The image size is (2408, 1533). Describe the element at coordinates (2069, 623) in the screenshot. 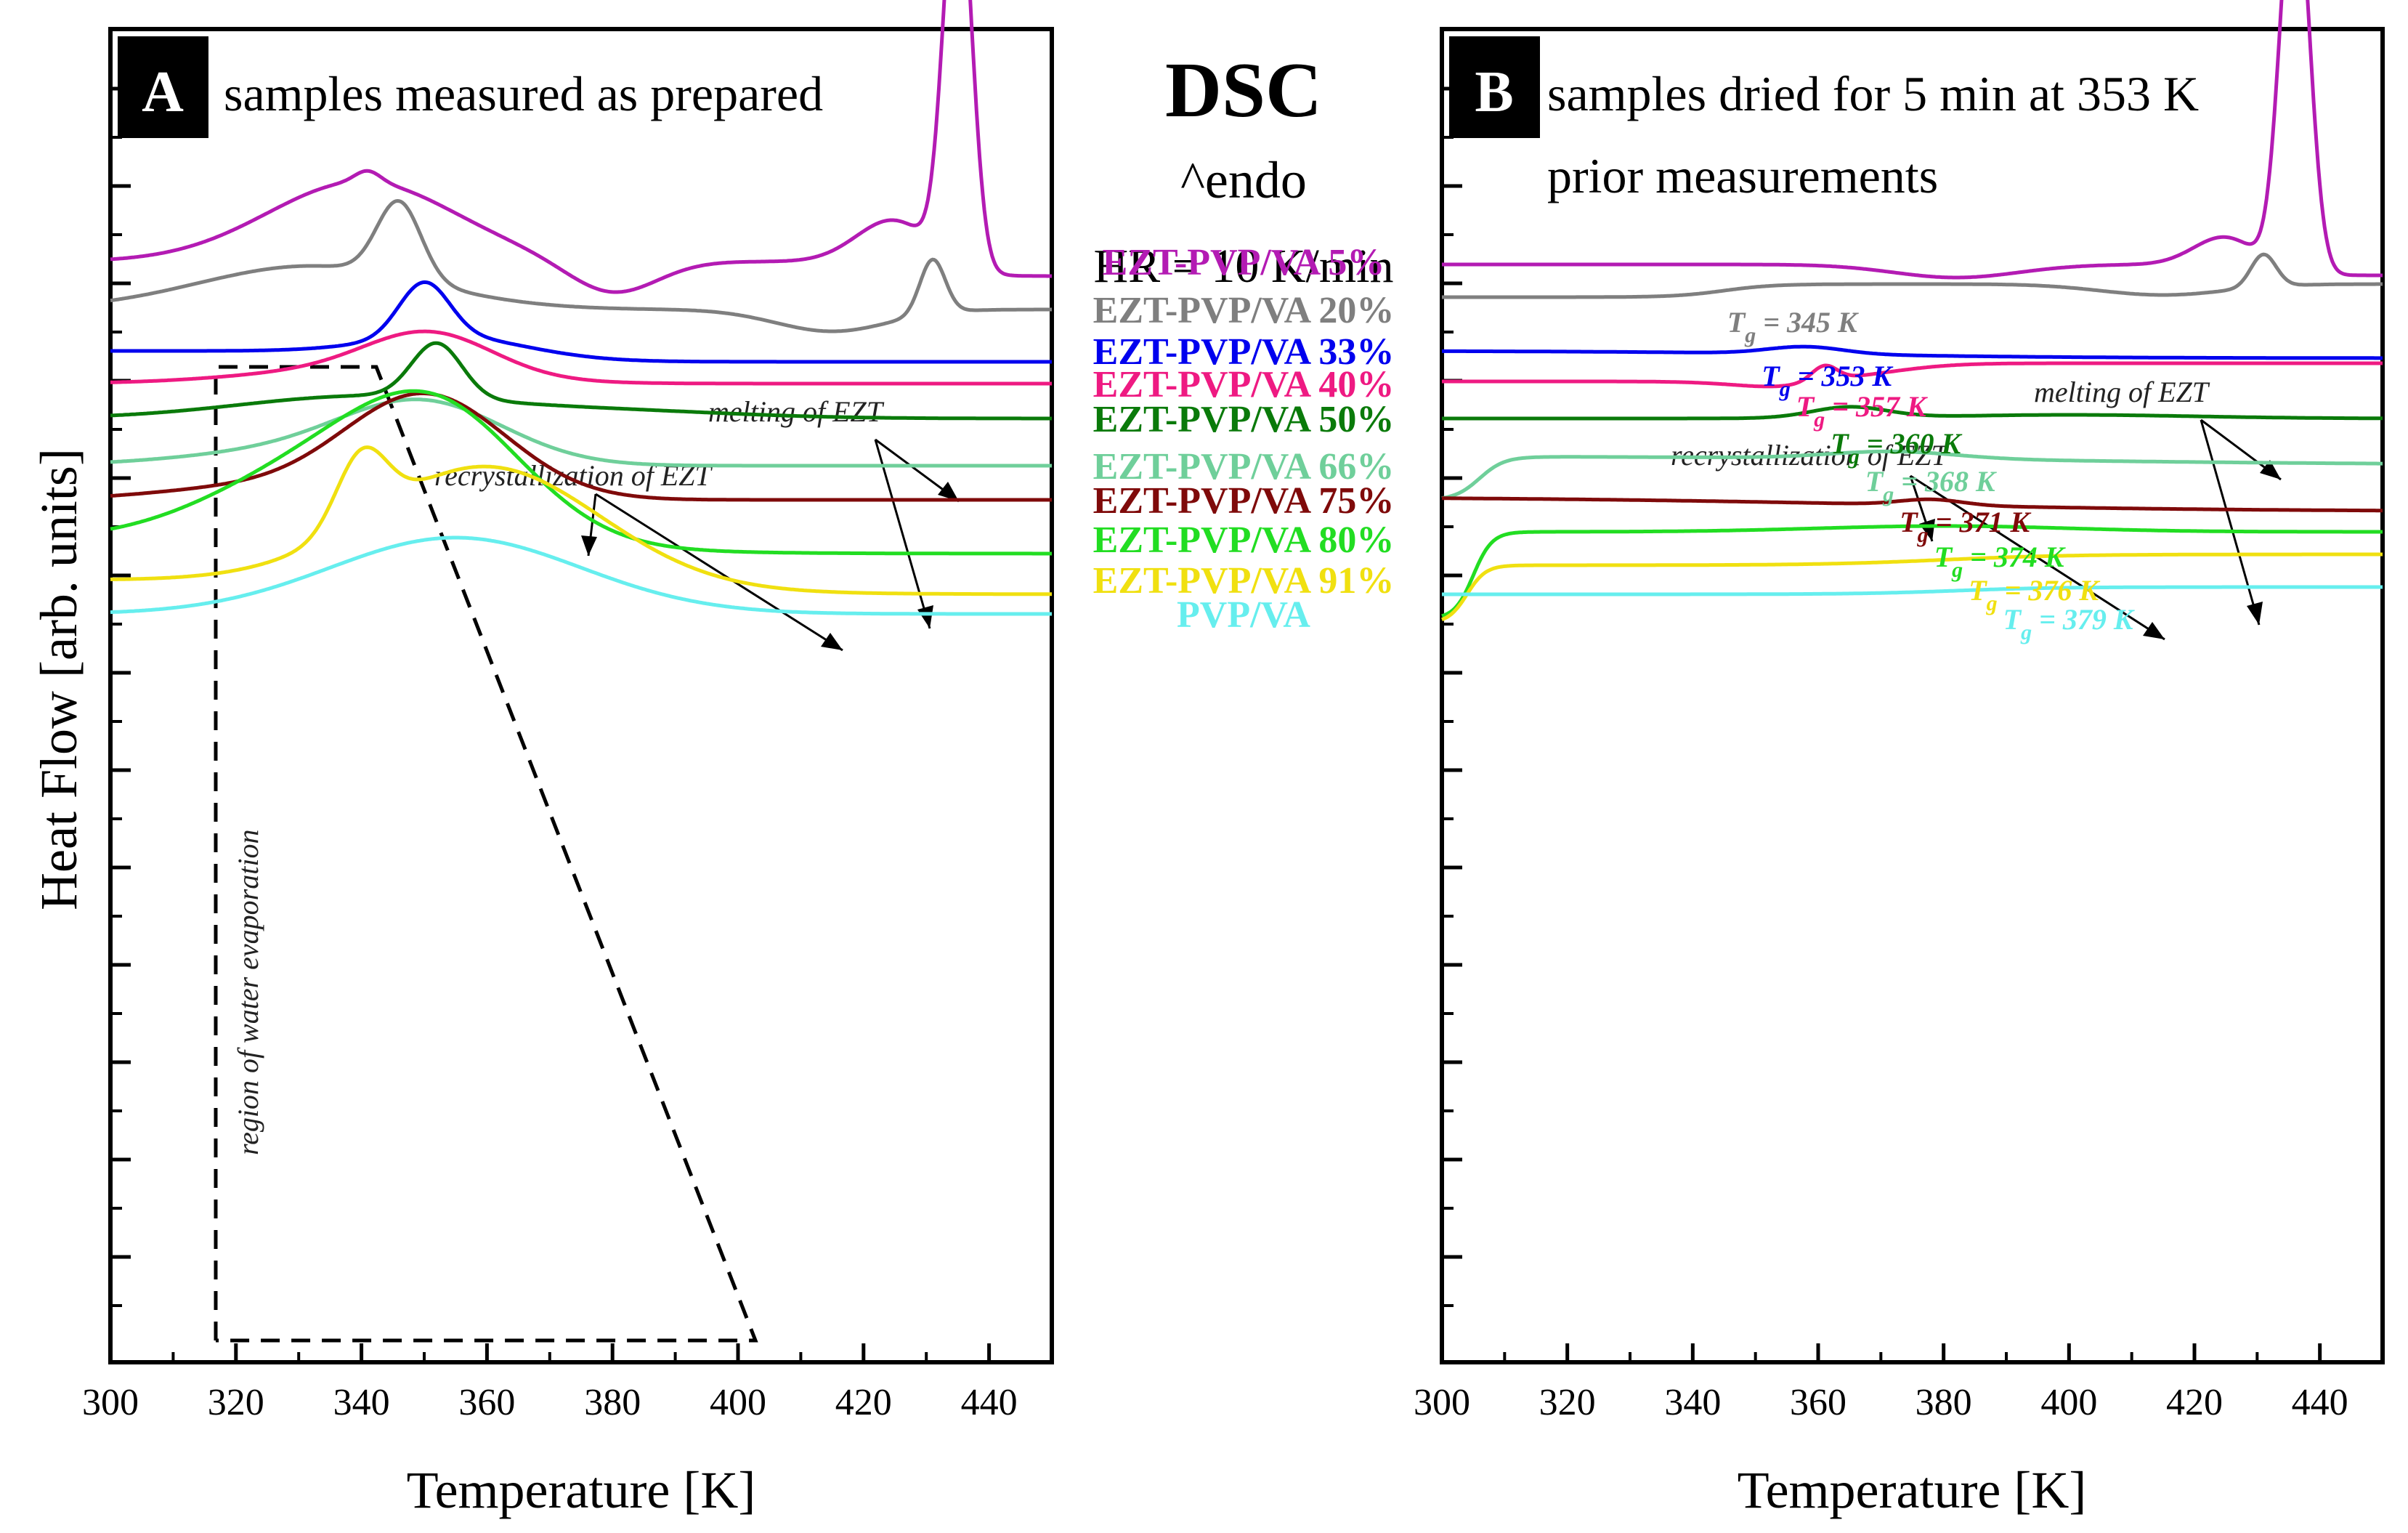

I see `tg-label: Tg = 379 K` at that location.